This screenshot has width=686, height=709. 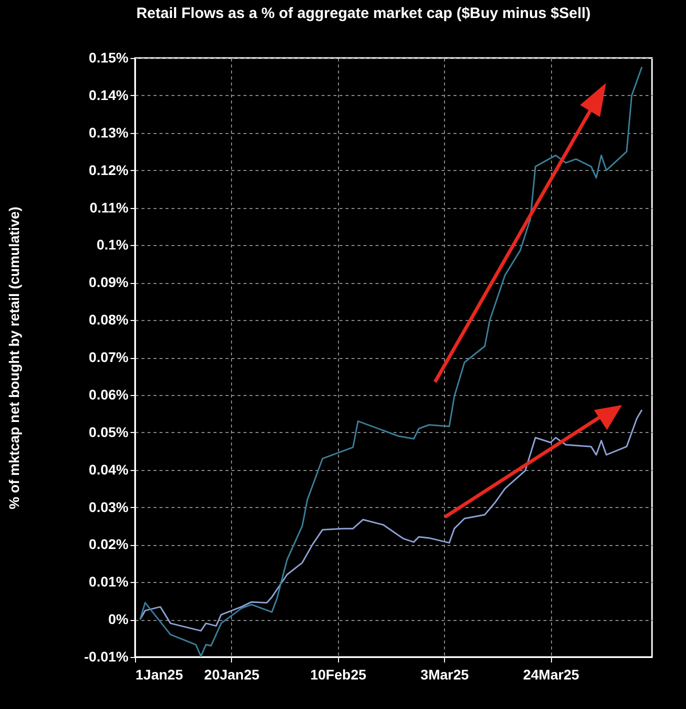 What do you see at coordinates (109, 282) in the screenshot?
I see `y-tick-label: 0.09%` at bounding box center [109, 282].